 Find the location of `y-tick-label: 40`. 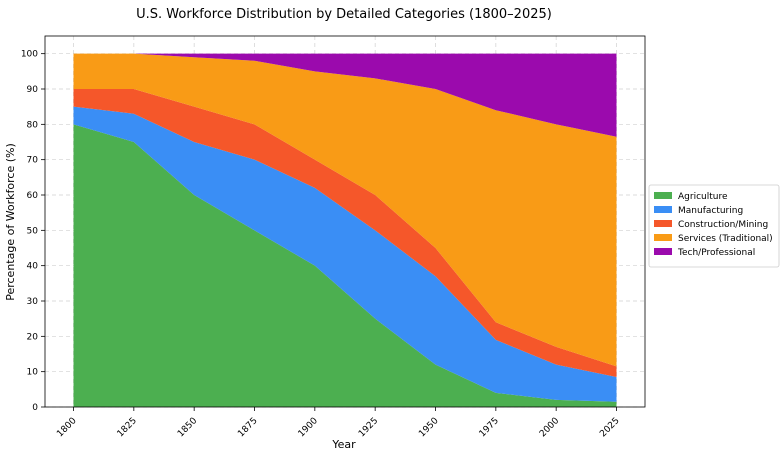

y-tick-label: 40 is located at coordinates (33, 267).